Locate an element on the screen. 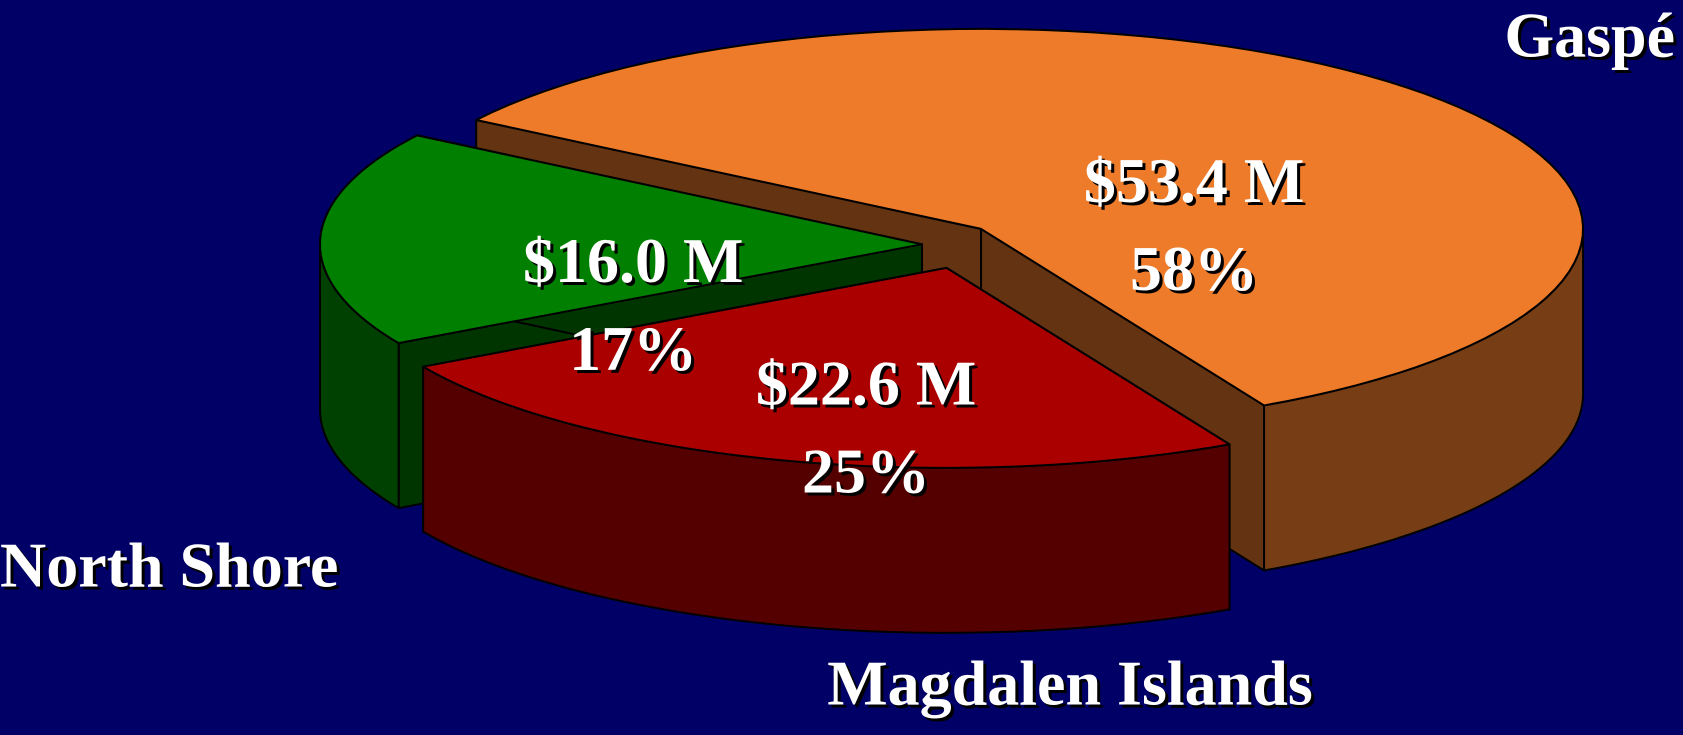 This screenshot has height=735, width=1683. share-label: 17% is located at coordinates (633, 348).